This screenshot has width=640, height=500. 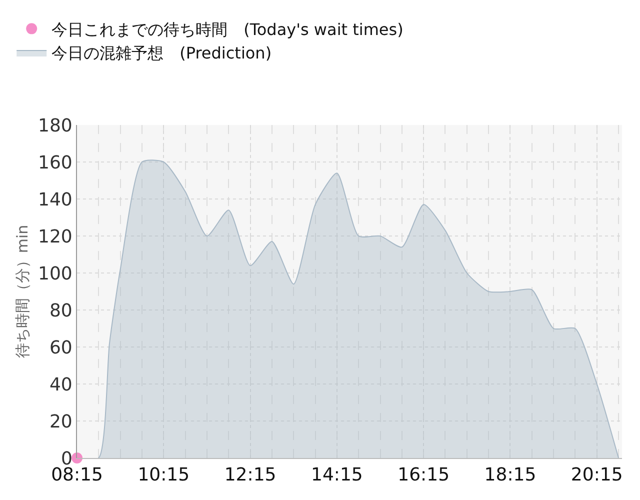 I want to click on y-tick-label: 100, so click(x=55, y=273).